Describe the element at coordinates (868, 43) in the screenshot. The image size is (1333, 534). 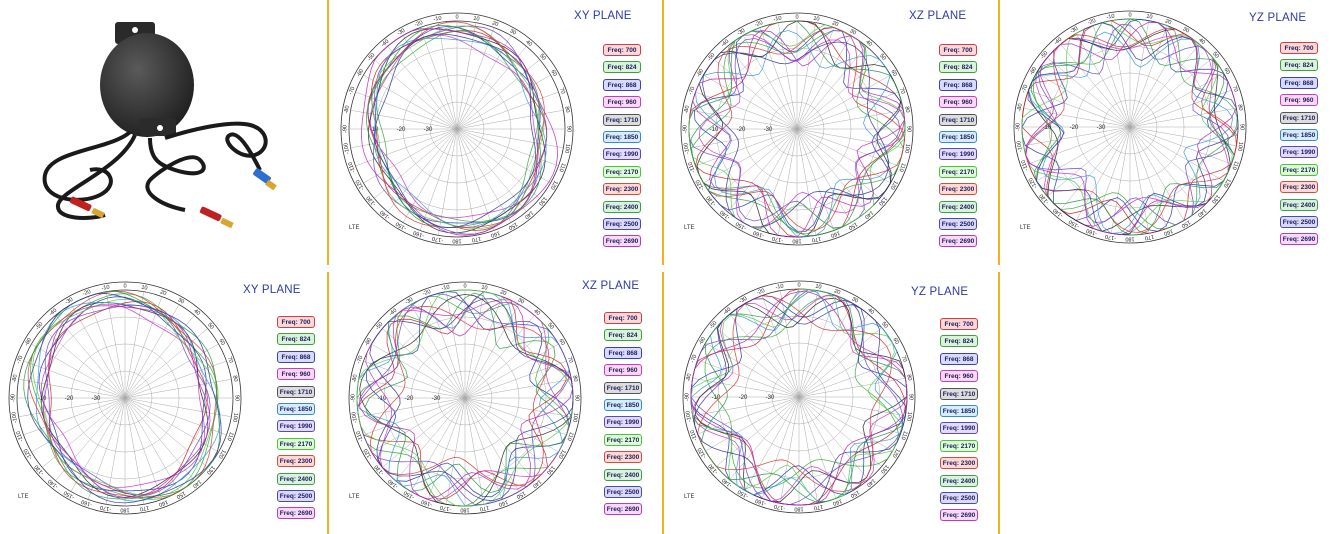
I see `angle-tick-label: 40` at that location.